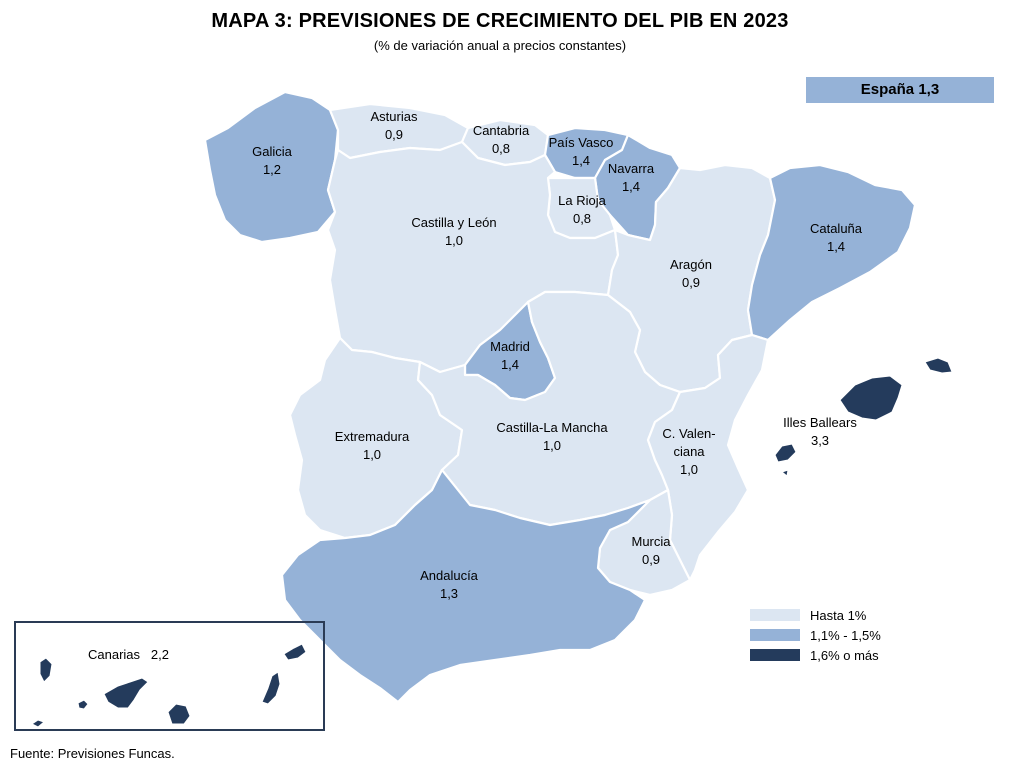 This screenshot has height=780, width=1022. Describe the element at coordinates (552, 445) in the screenshot. I see `label-castilla-la-mancha-value: 1,0` at that location.